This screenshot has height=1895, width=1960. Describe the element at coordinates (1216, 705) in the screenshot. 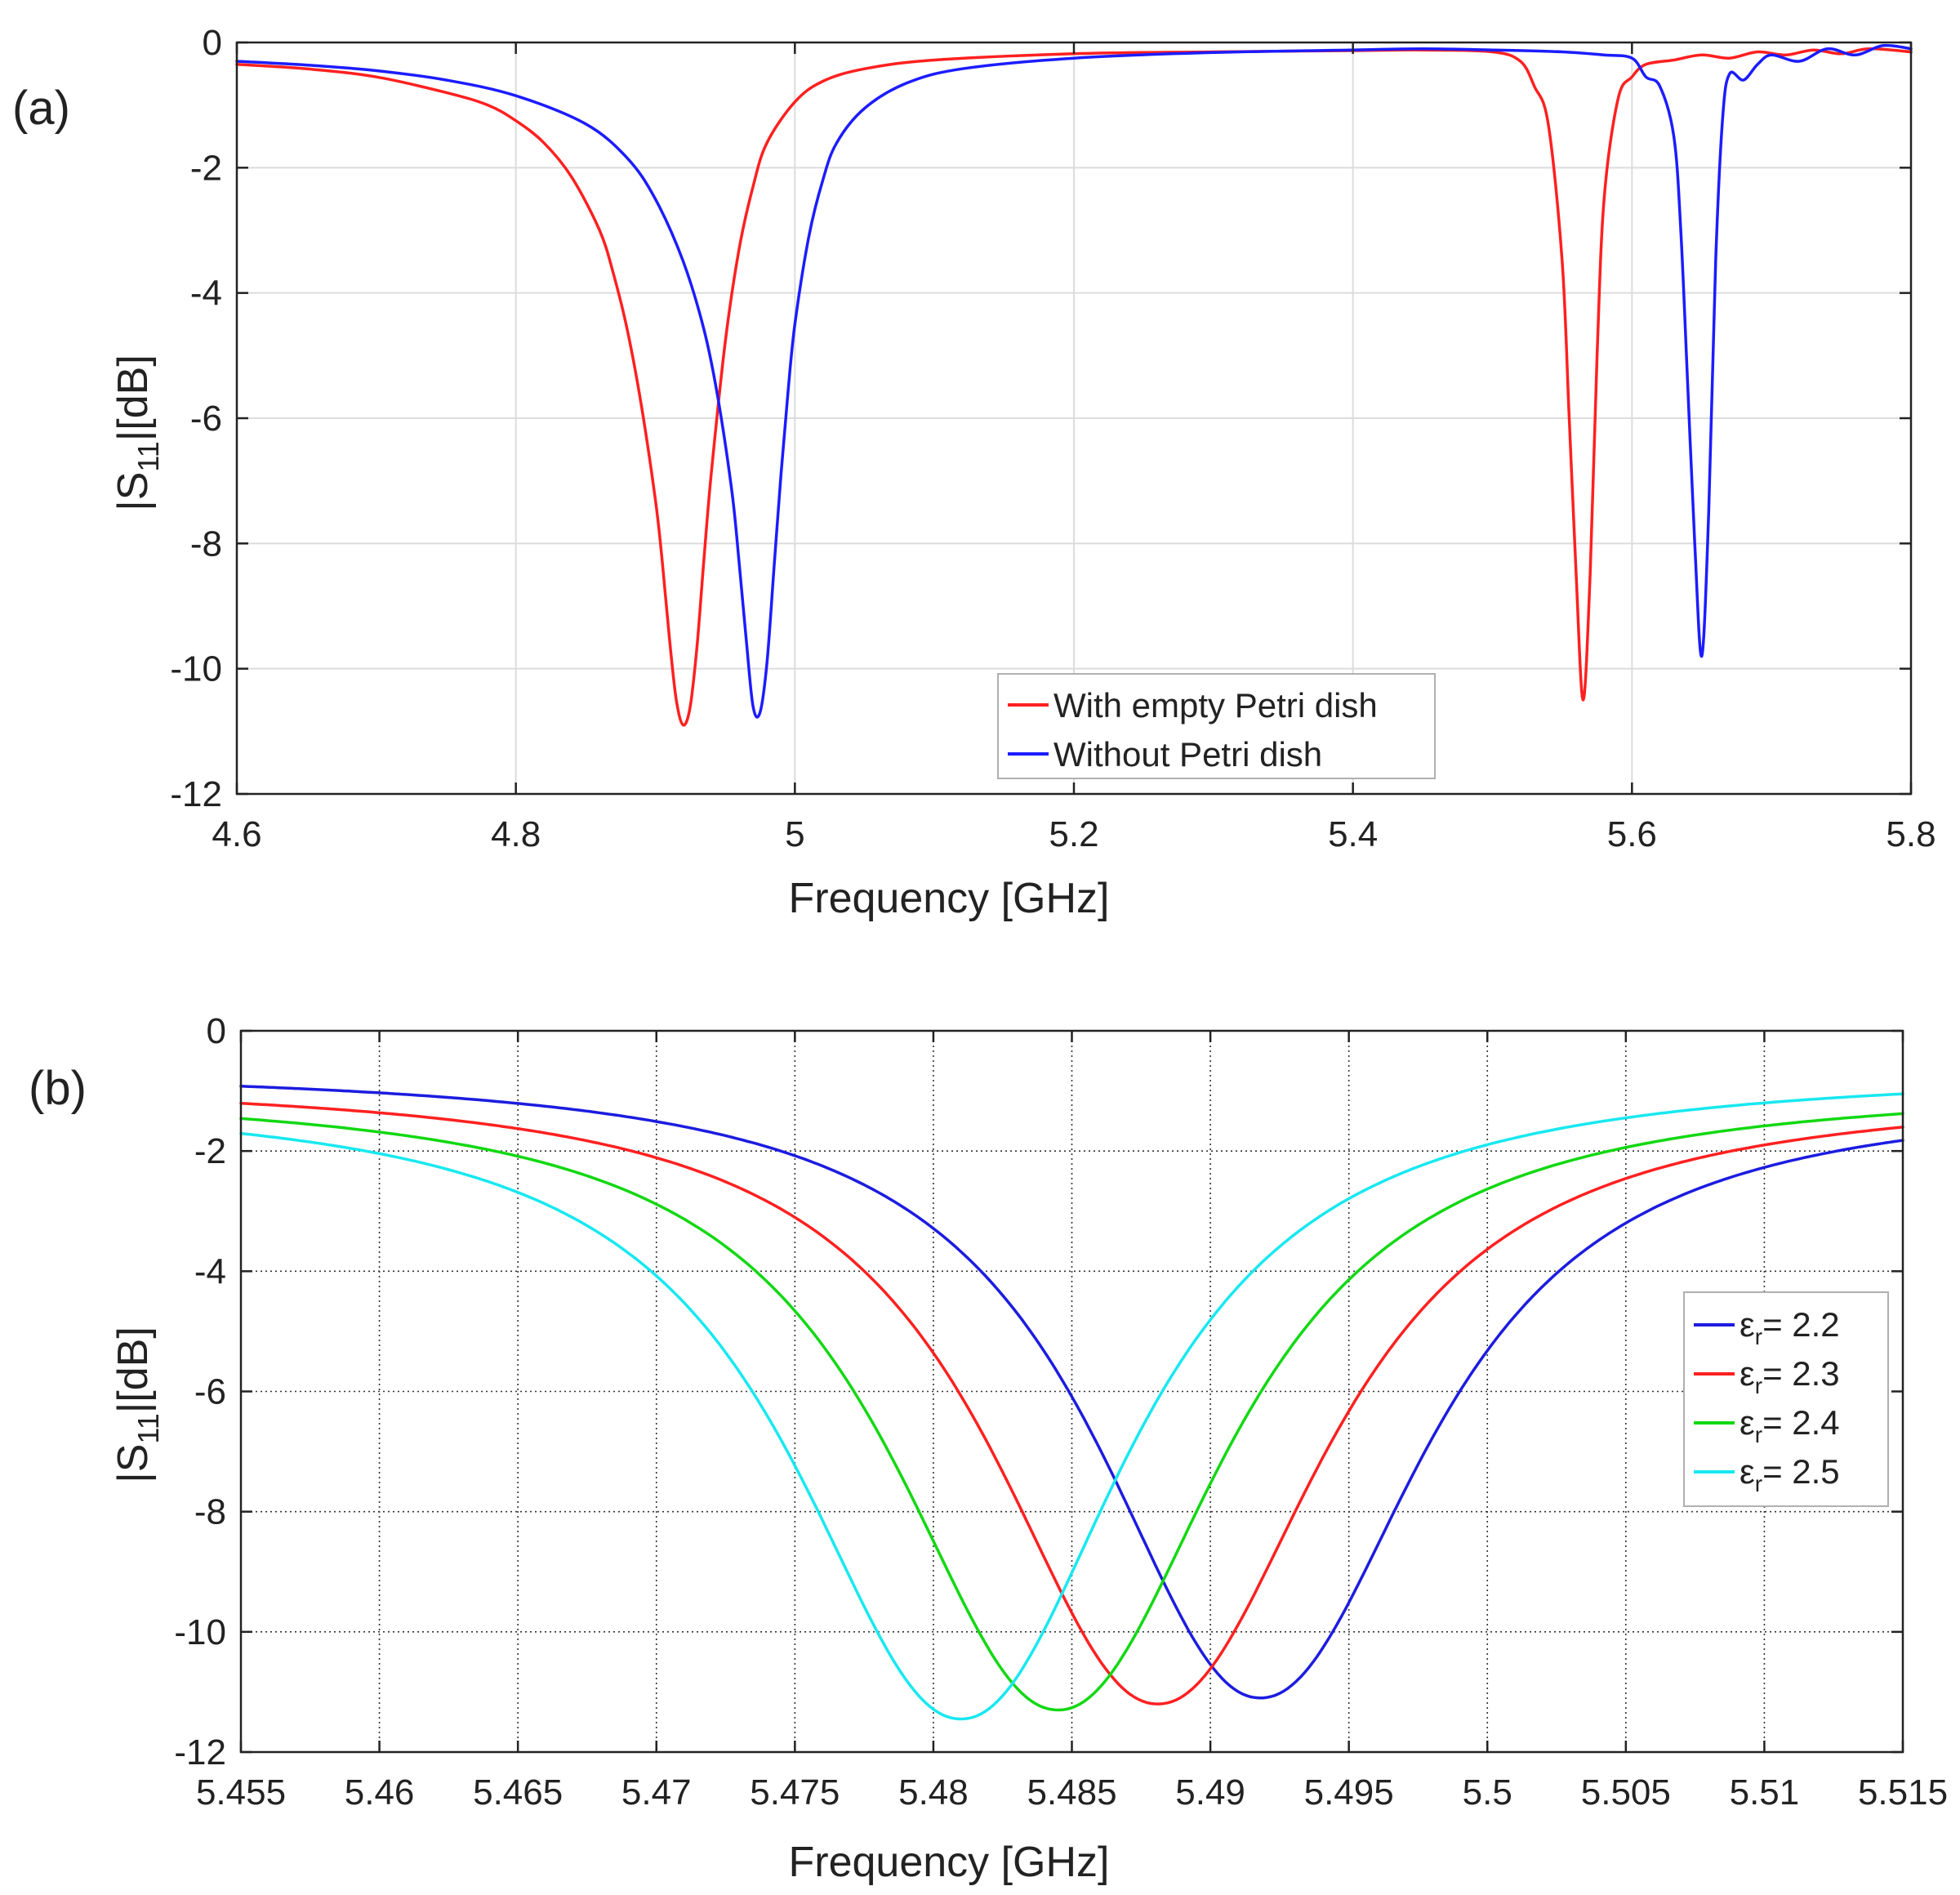

I see `legend-label: With empty Petri dish` at that location.